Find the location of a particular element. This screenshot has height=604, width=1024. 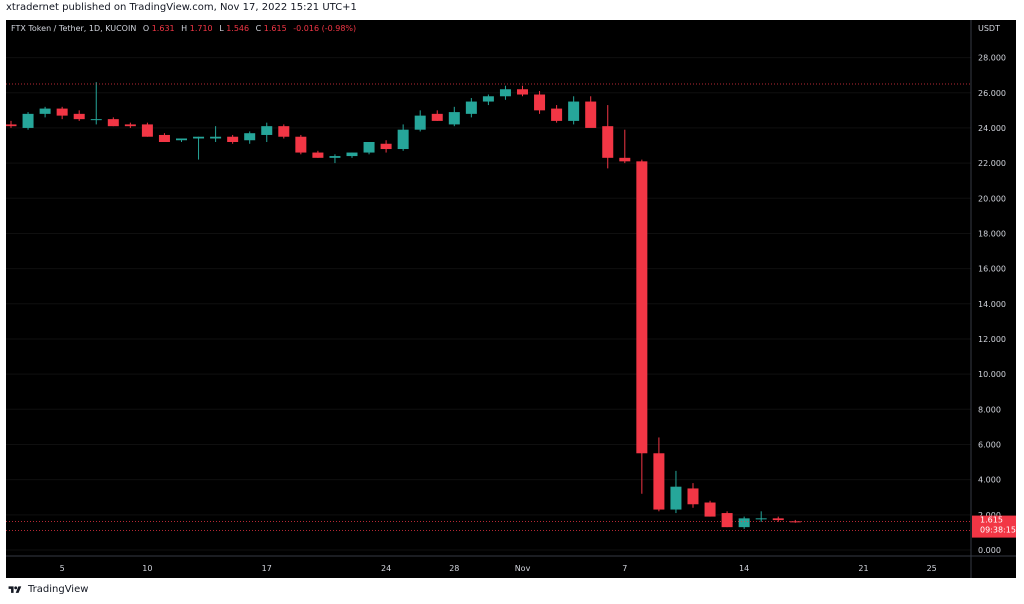

y-tick-label: 26.000 is located at coordinates (992, 93).